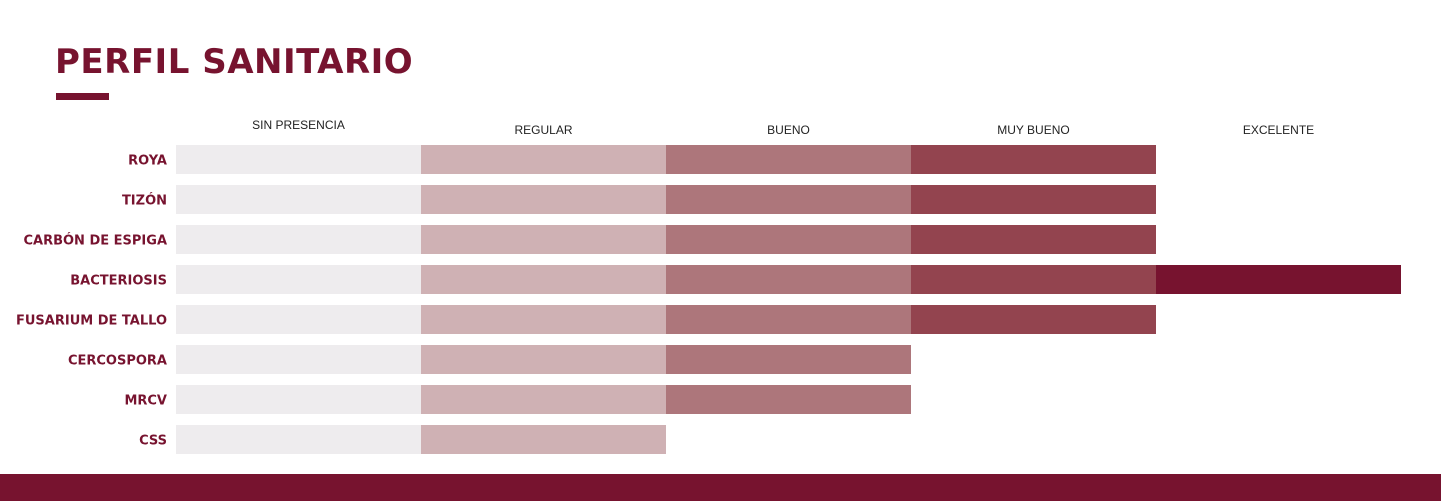  I want to click on level-header-excelente: EXCELENTE, so click(1278, 130).